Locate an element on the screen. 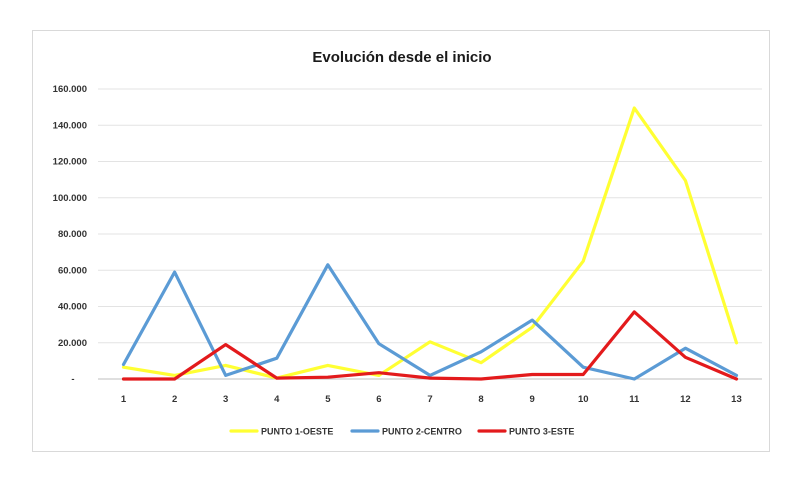 The image size is (800, 485). x-tick-label: 13 is located at coordinates (736, 399).